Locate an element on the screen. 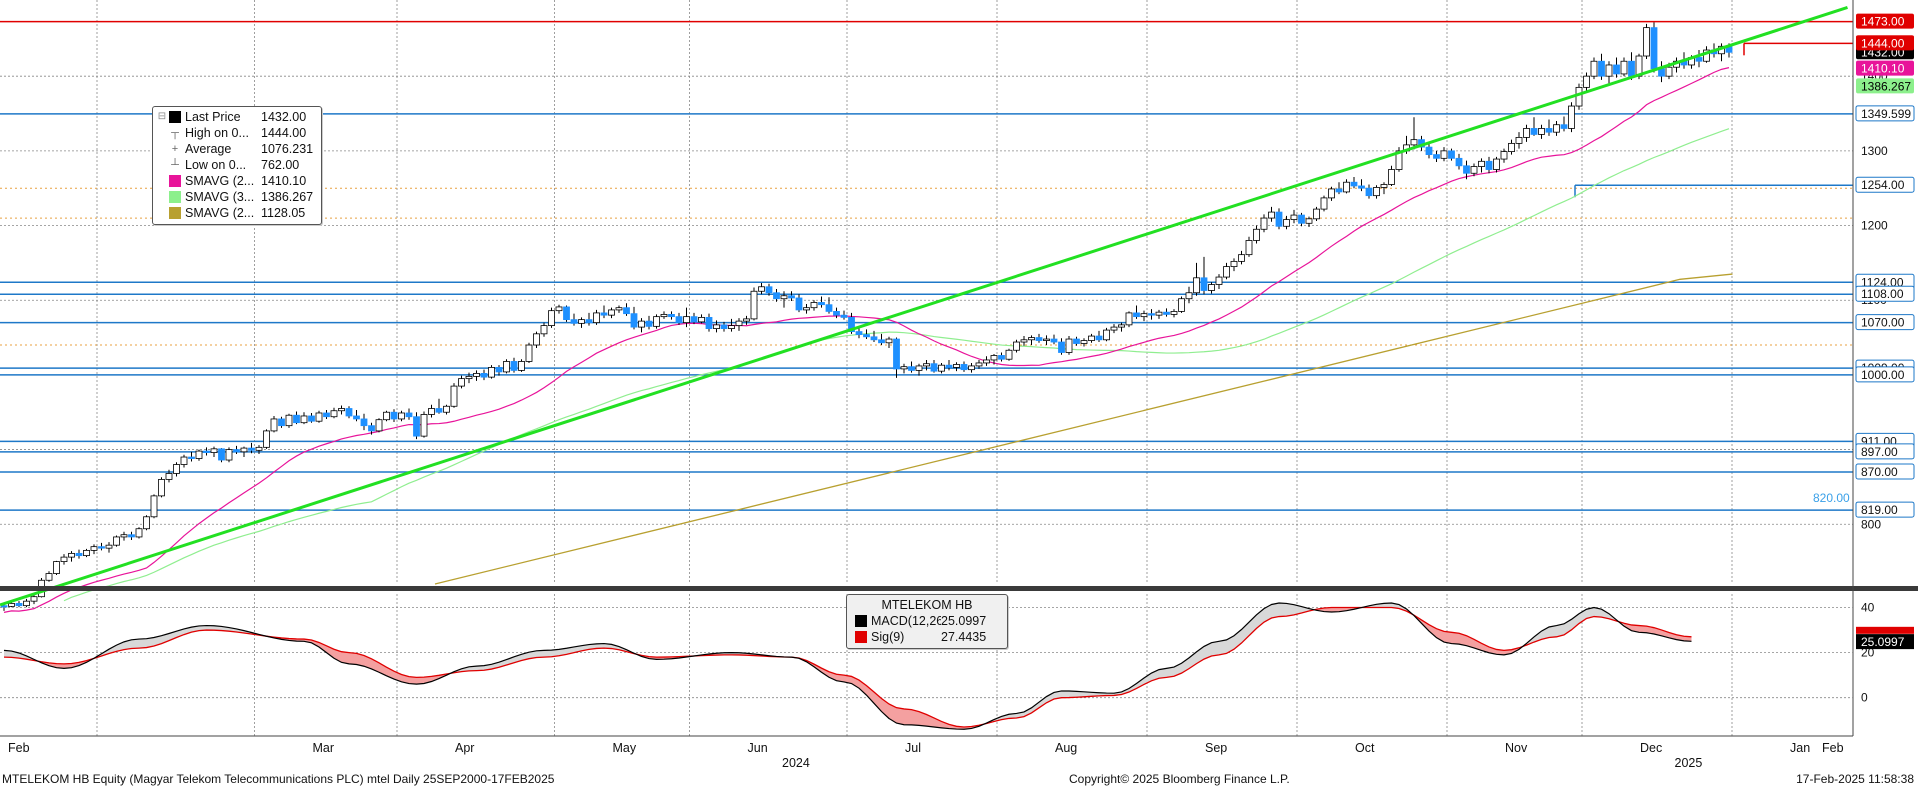 This screenshot has width=1918, height=789. high-price-label: 1444.00 is located at coordinates (1883, 43).